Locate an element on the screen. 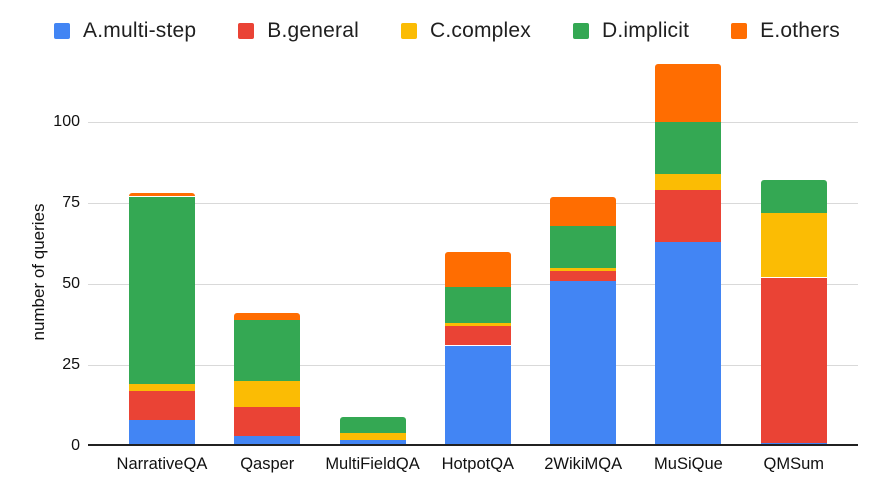 This screenshot has width=894, height=486. bar-segment-narrativeqa-c-complex is located at coordinates (161, 387).